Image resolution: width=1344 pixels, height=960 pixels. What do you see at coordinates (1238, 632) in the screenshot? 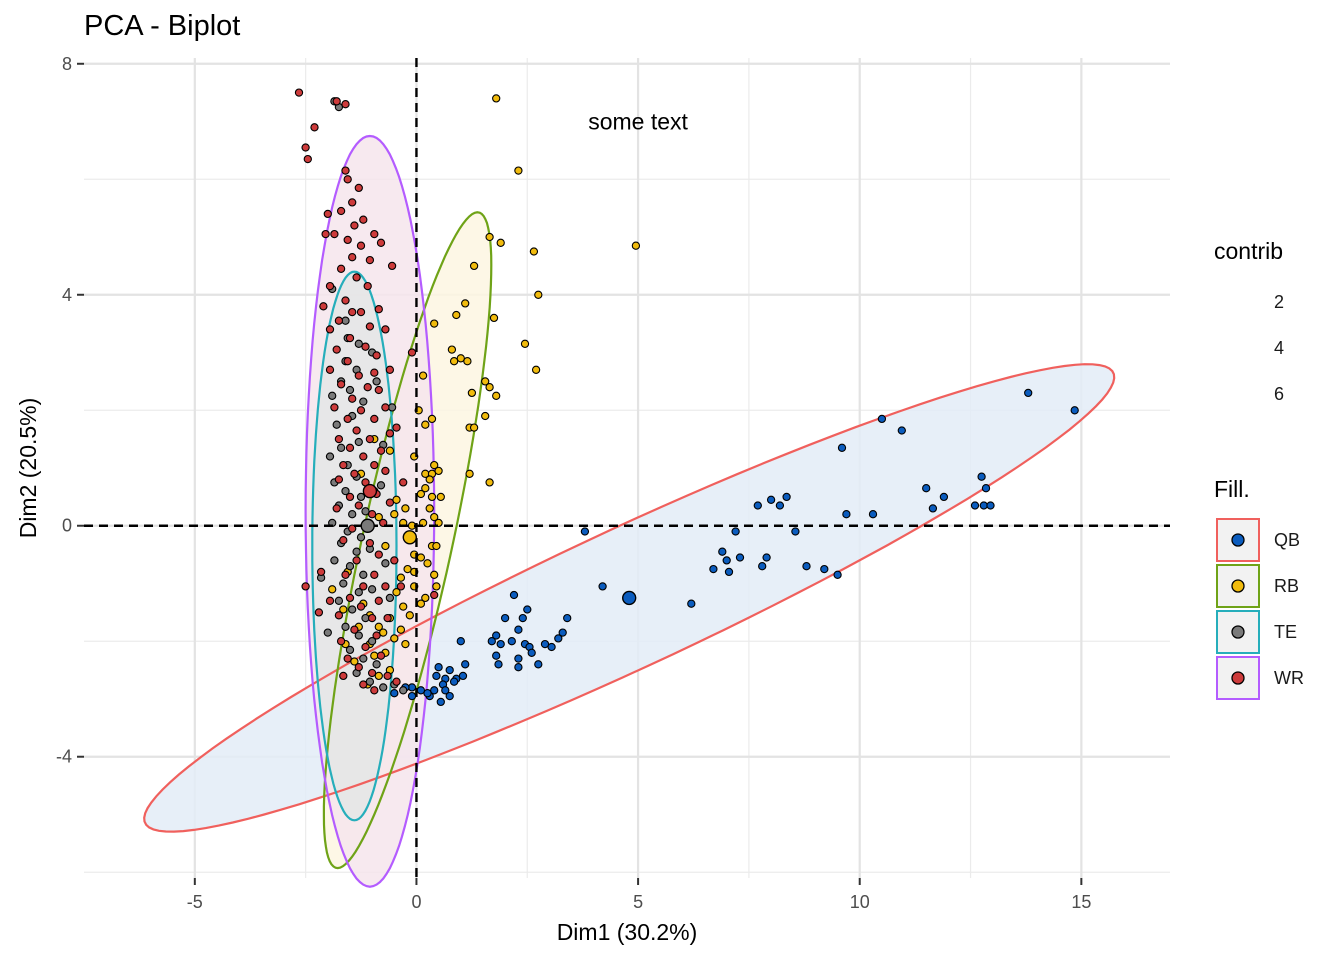
I see `legend-key-point-te` at bounding box center [1238, 632].